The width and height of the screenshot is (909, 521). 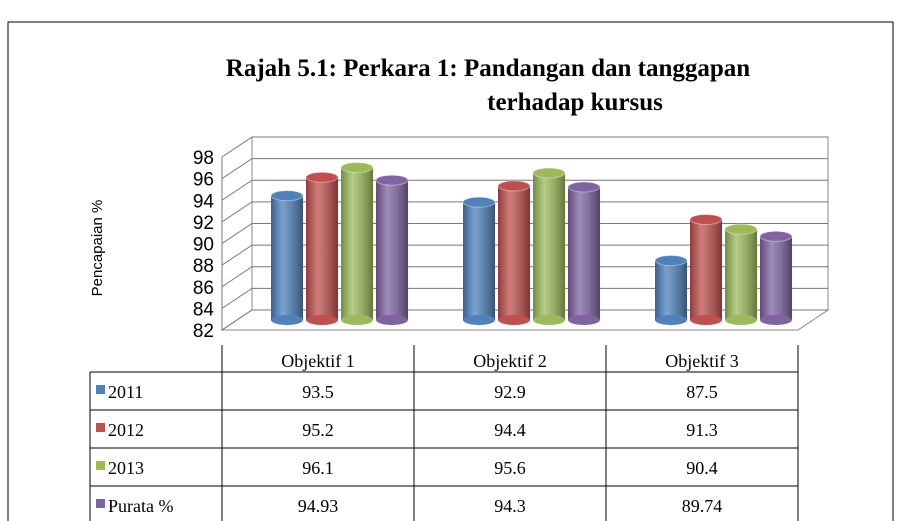 What do you see at coordinates (126, 430) in the screenshot?
I see `legend-label: 2012` at bounding box center [126, 430].